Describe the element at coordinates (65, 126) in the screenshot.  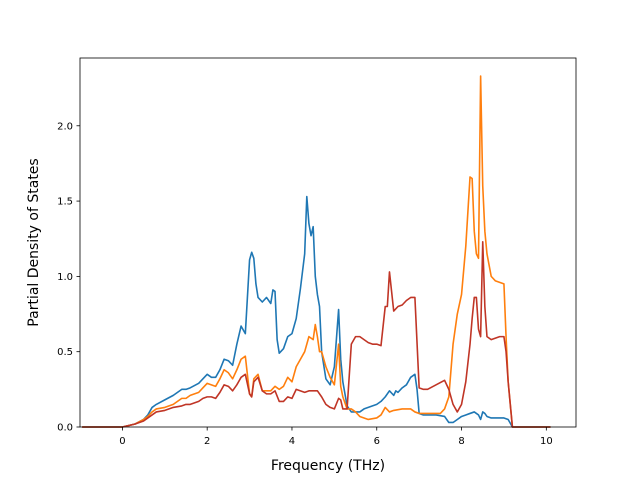
I see `y-tick-label: 2.0` at that location.